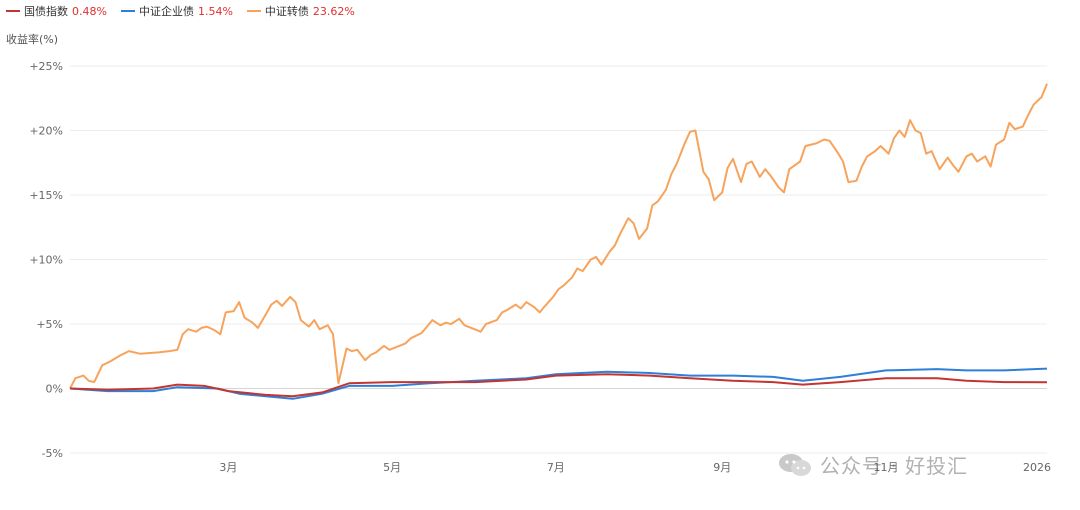 The width and height of the screenshot is (1080, 510). What do you see at coordinates (215, 11) in the screenshot?
I see `legend-value-qiyezhai: 1.54%` at bounding box center [215, 11].